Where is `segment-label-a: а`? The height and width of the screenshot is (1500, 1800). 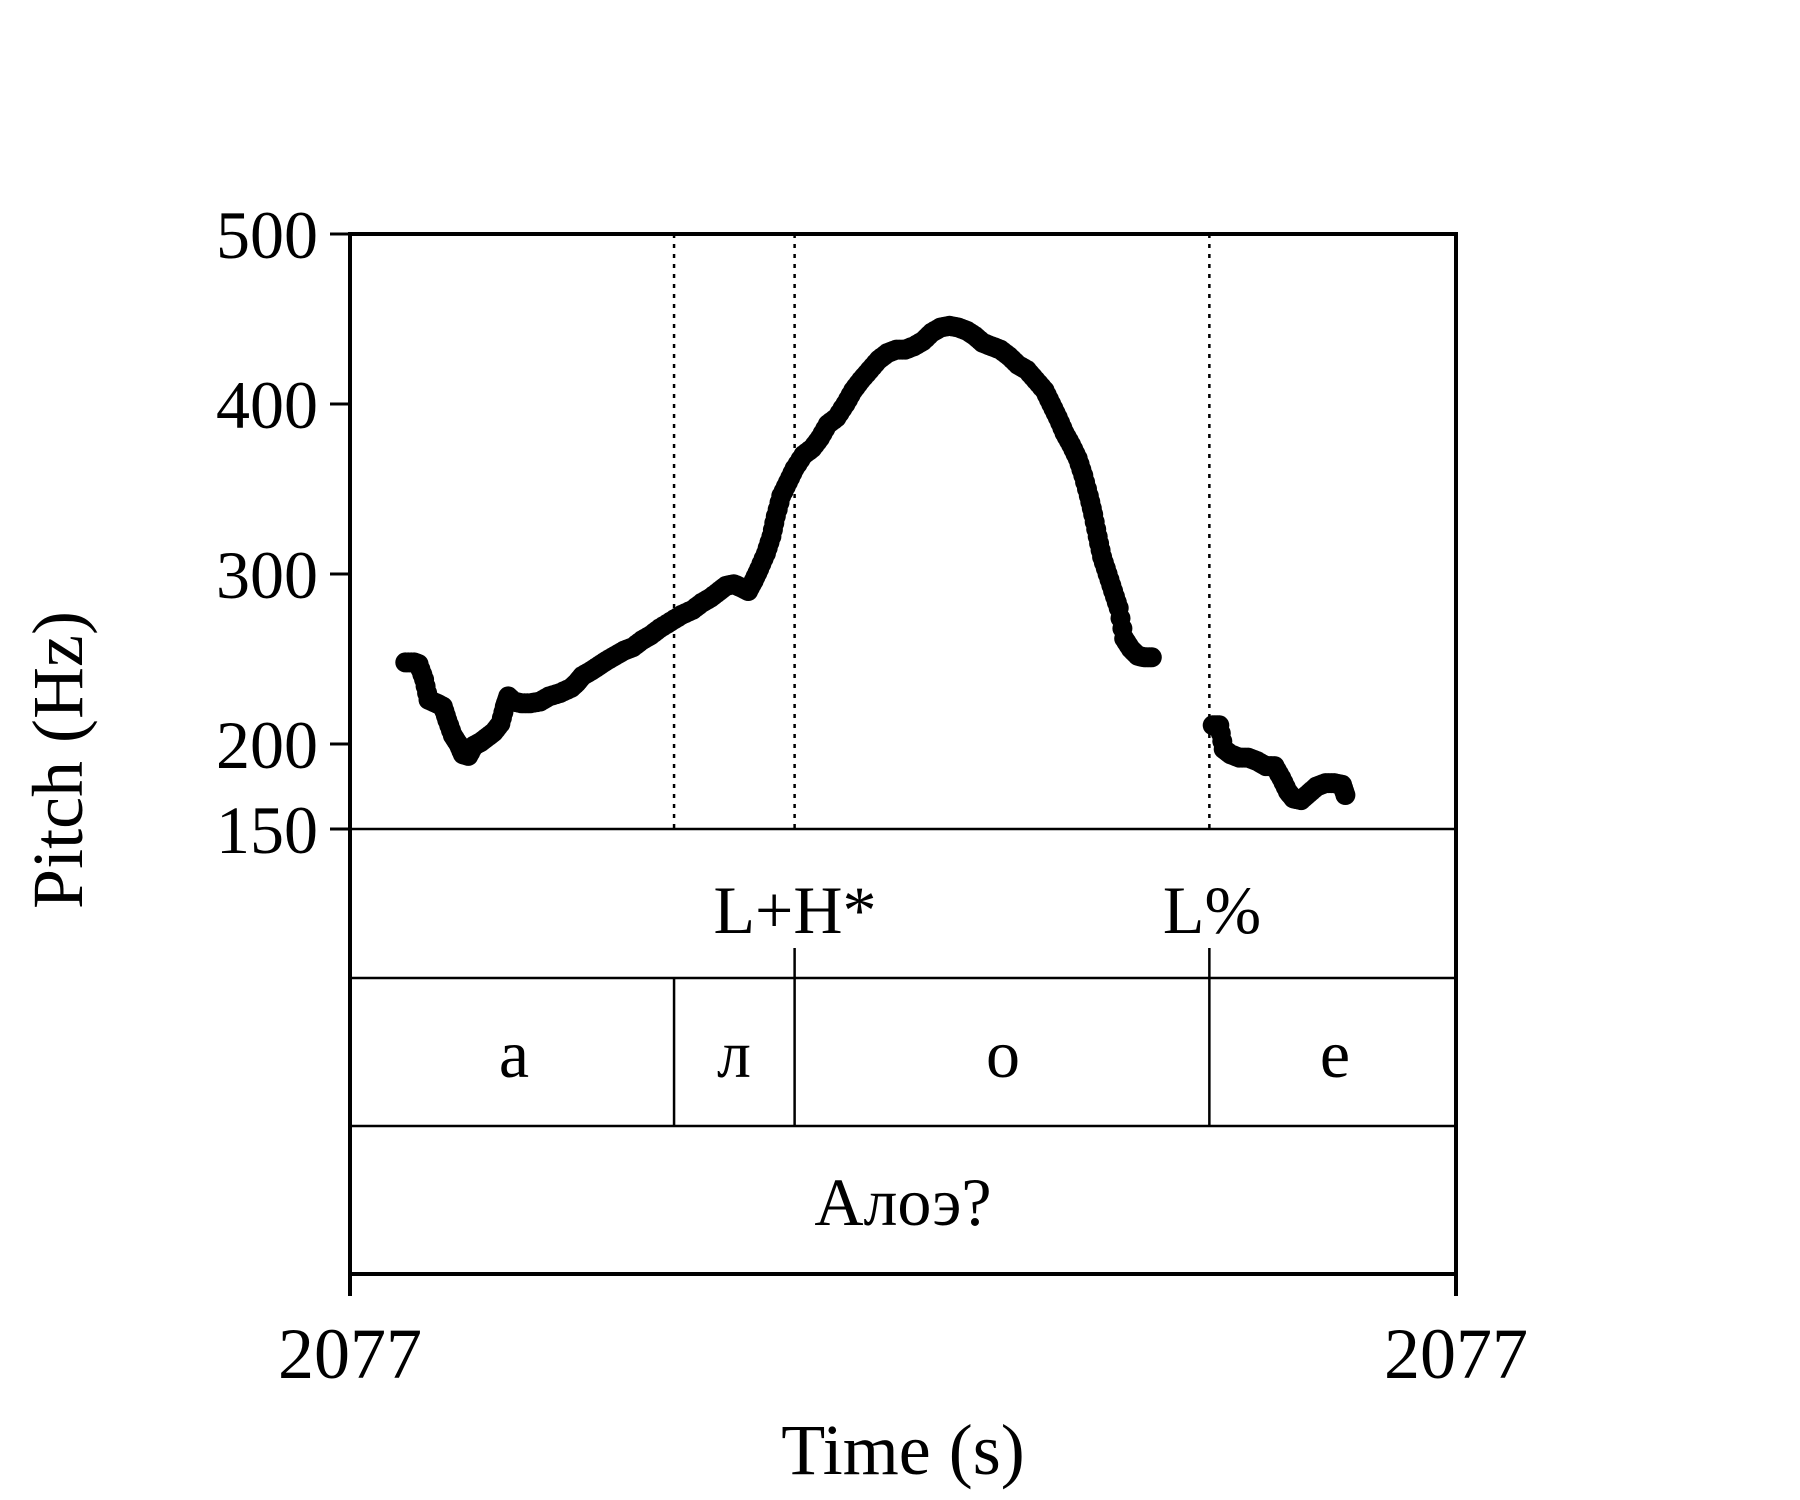 segment-label-a: а is located at coordinates (514, 1054).